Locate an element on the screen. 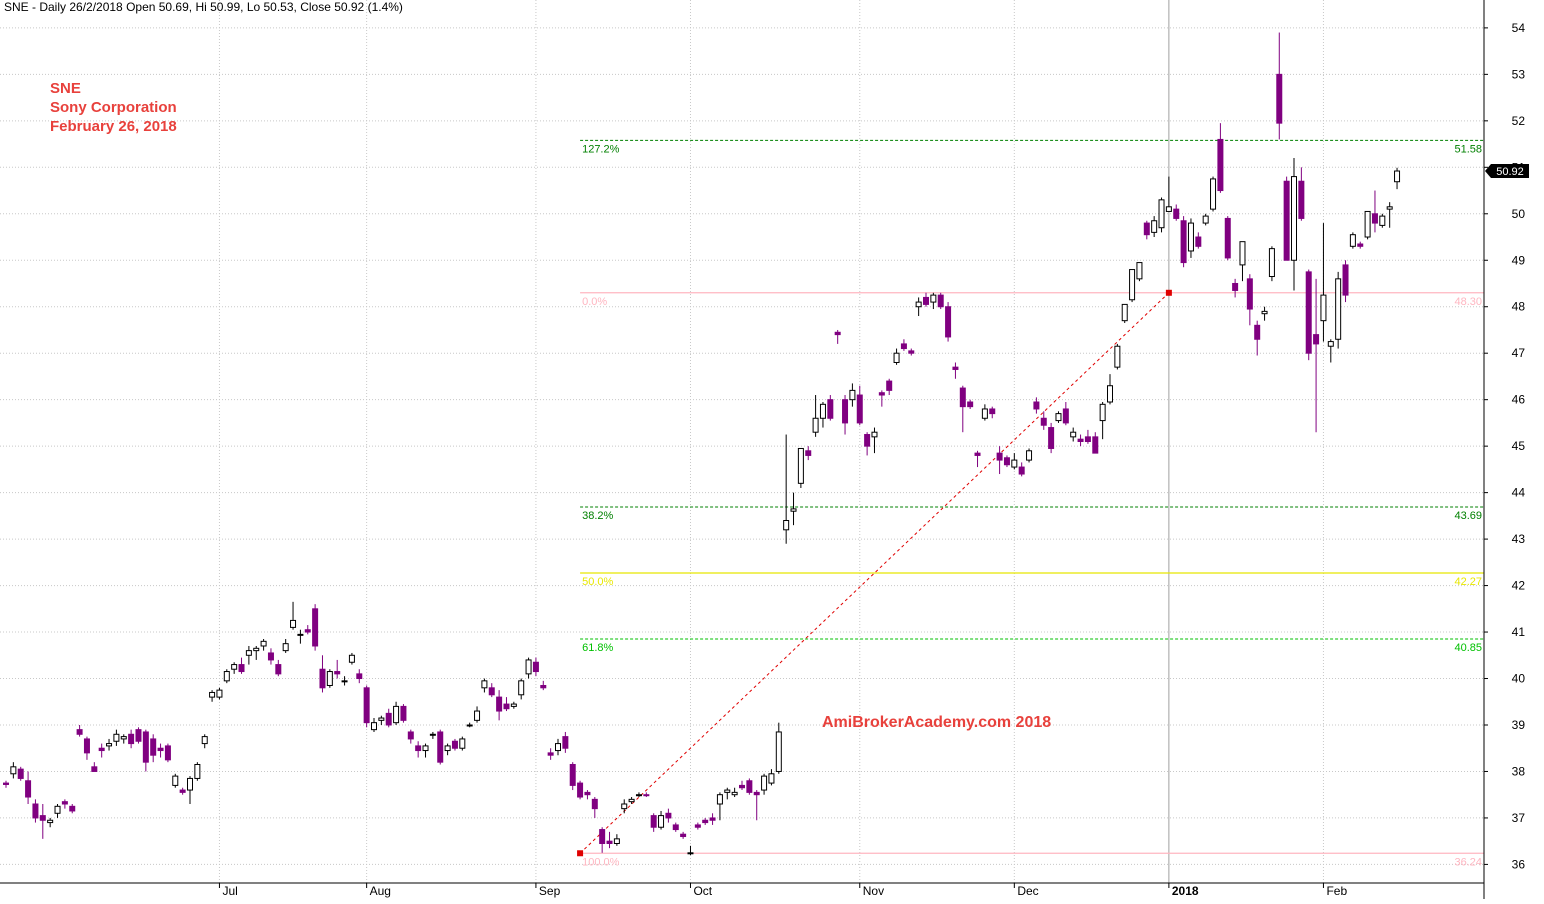  y-tick-label: 40 is located at coordinates (1519, 679).